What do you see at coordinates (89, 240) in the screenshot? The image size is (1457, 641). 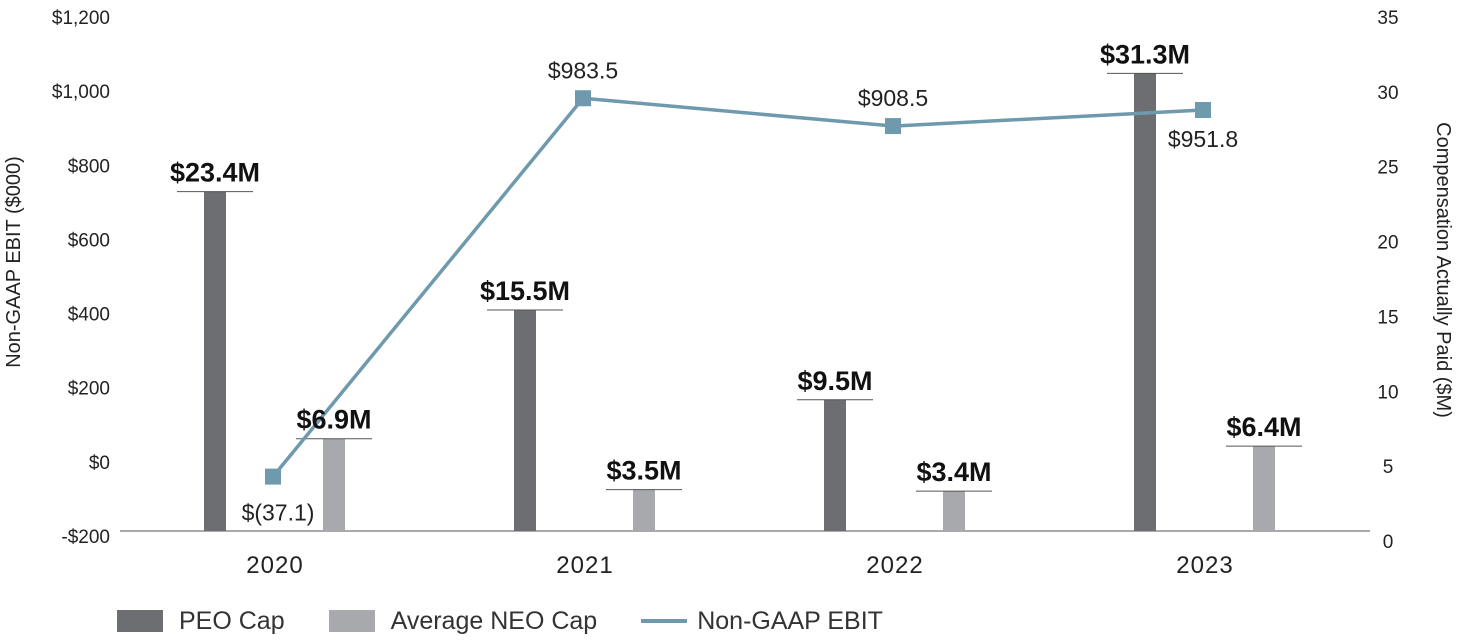 I see `left-tick-label: $600` at bounding box center [89, 240].